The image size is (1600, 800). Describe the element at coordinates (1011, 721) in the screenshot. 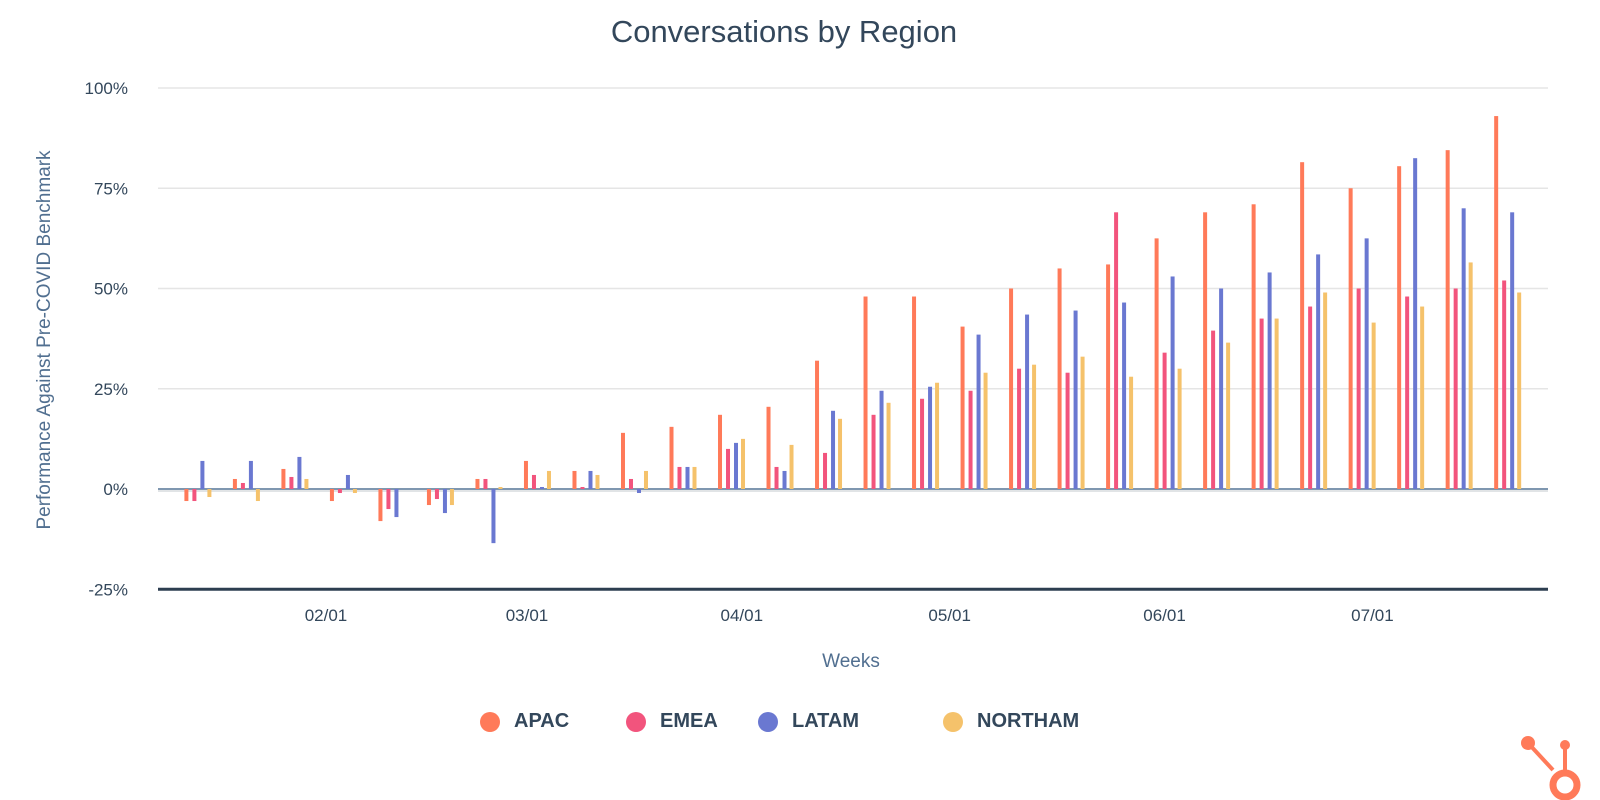

I see `legend-item-northam: NORTHAM` at that location.